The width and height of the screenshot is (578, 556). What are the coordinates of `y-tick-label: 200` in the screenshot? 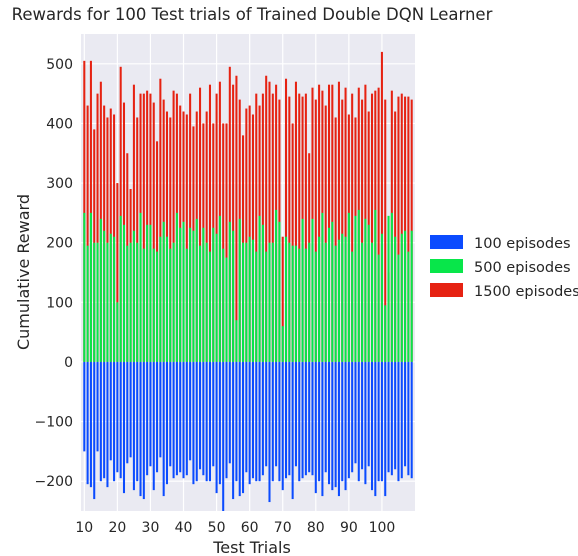 It's located at (59, 244).